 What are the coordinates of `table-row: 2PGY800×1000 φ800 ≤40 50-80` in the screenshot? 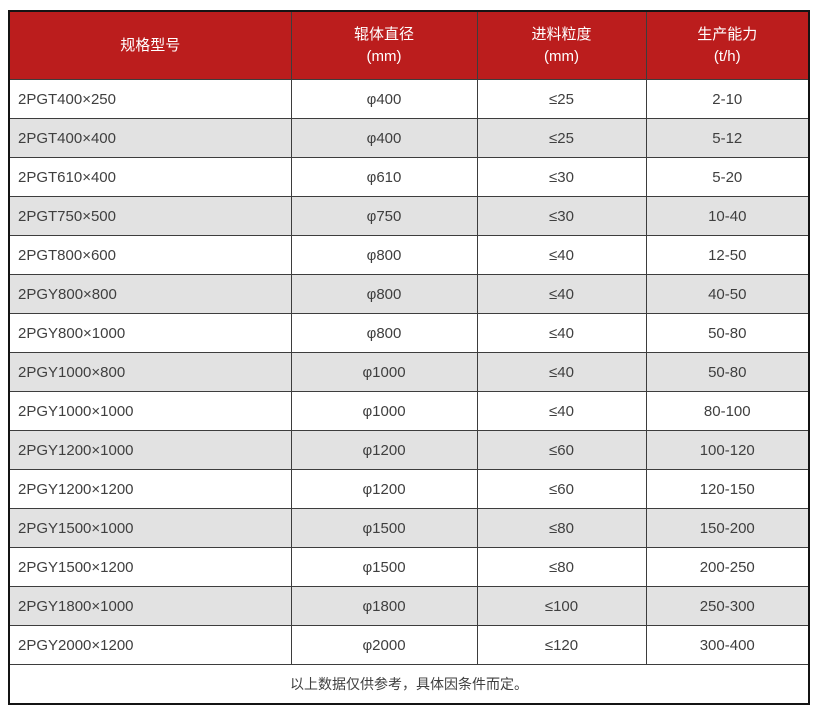 It's located at (409, 333).